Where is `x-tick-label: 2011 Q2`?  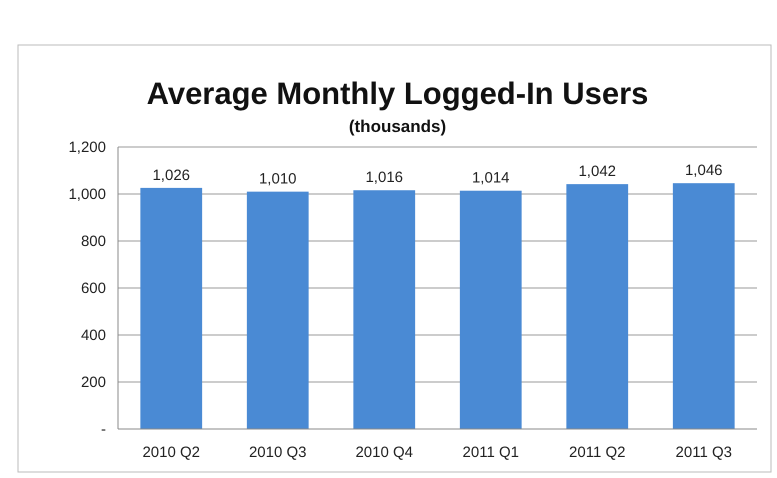 x-tick-label: 2011 Q2 is located at coordinates (597, 452).